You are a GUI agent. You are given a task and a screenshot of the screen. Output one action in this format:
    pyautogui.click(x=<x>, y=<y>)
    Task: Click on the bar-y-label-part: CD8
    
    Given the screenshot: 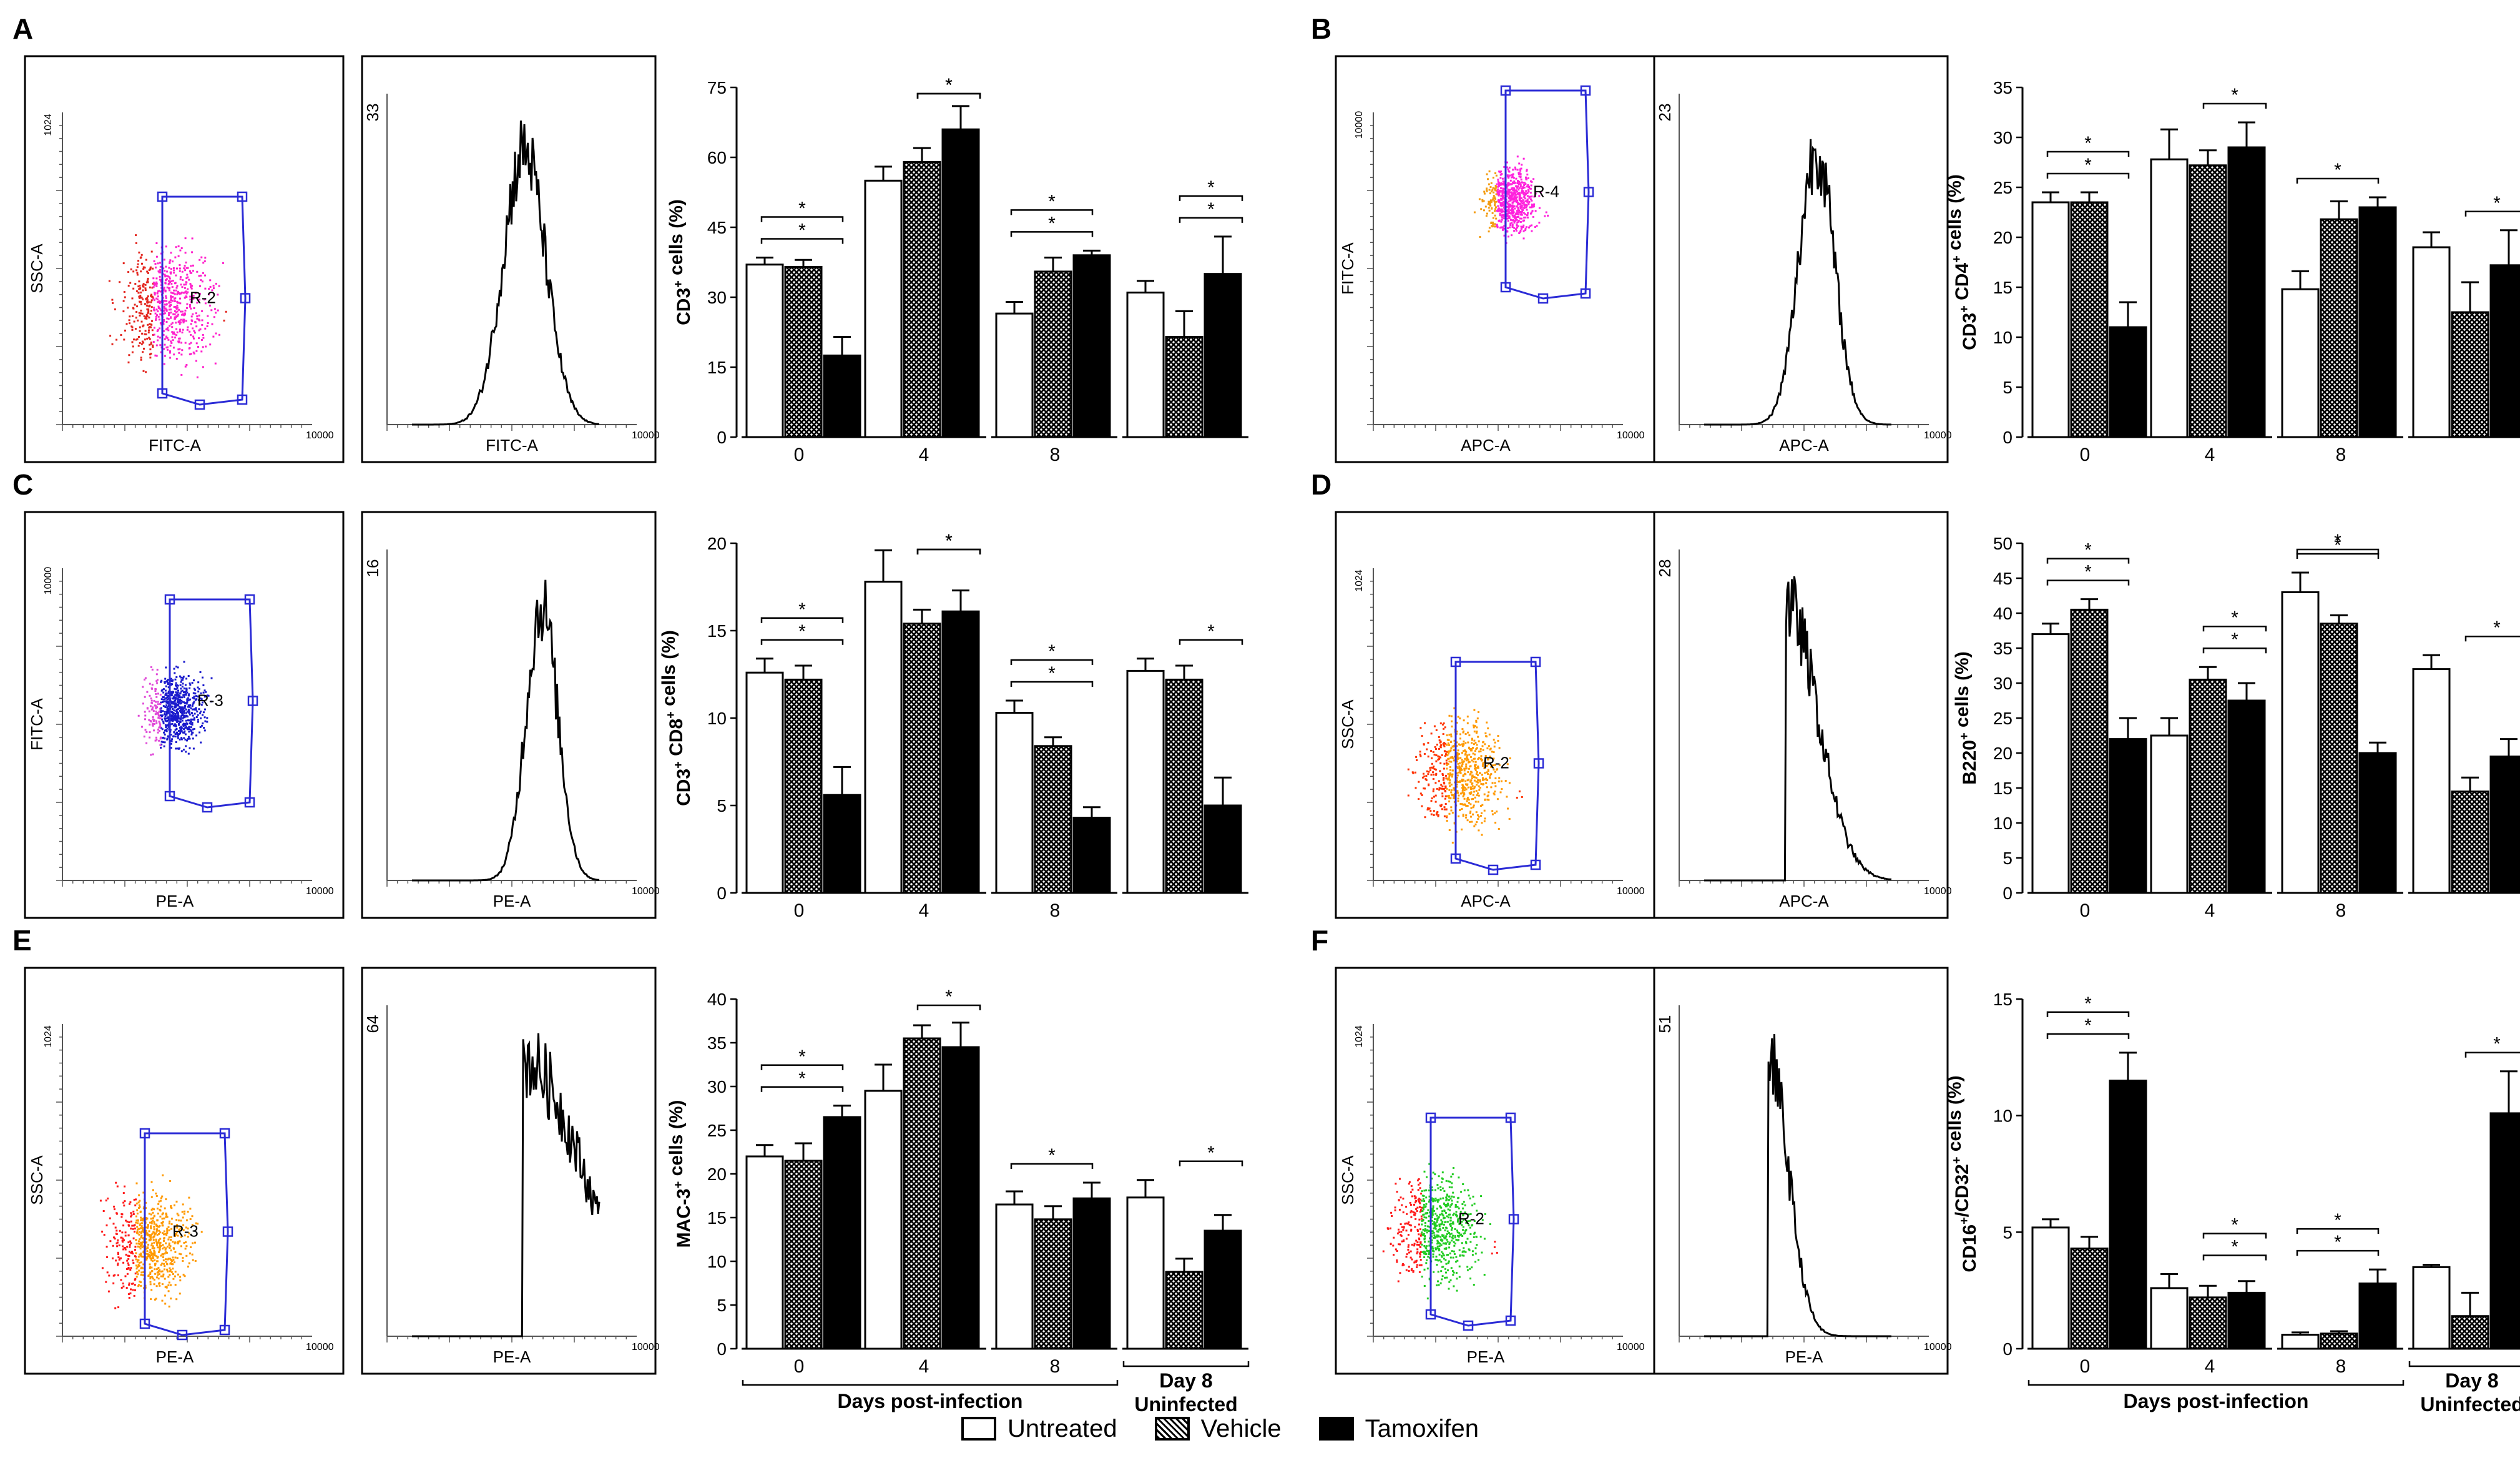 What is the action you would take?
    pyautogui.click(x=676, y=740)
    